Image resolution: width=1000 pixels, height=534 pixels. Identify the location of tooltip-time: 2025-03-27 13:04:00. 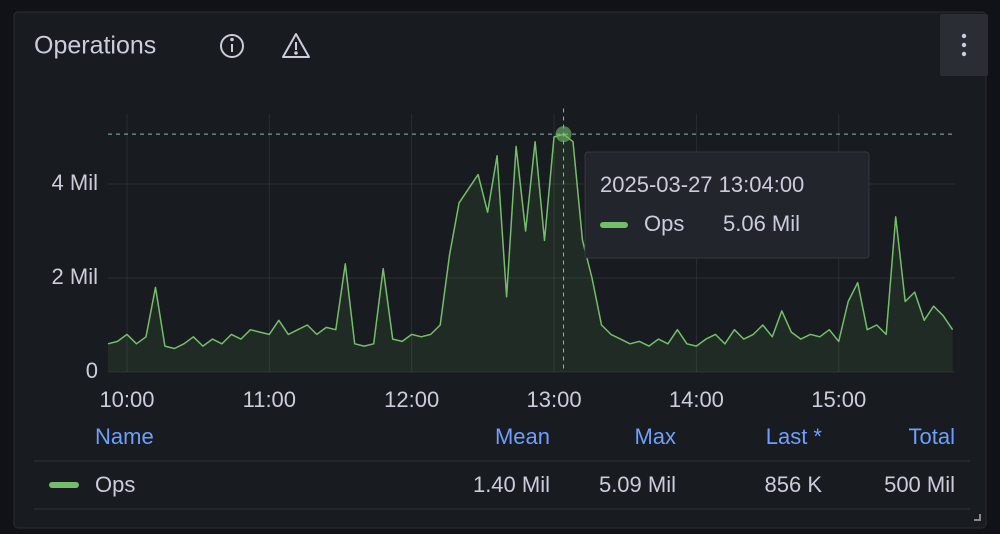
(702, 184).